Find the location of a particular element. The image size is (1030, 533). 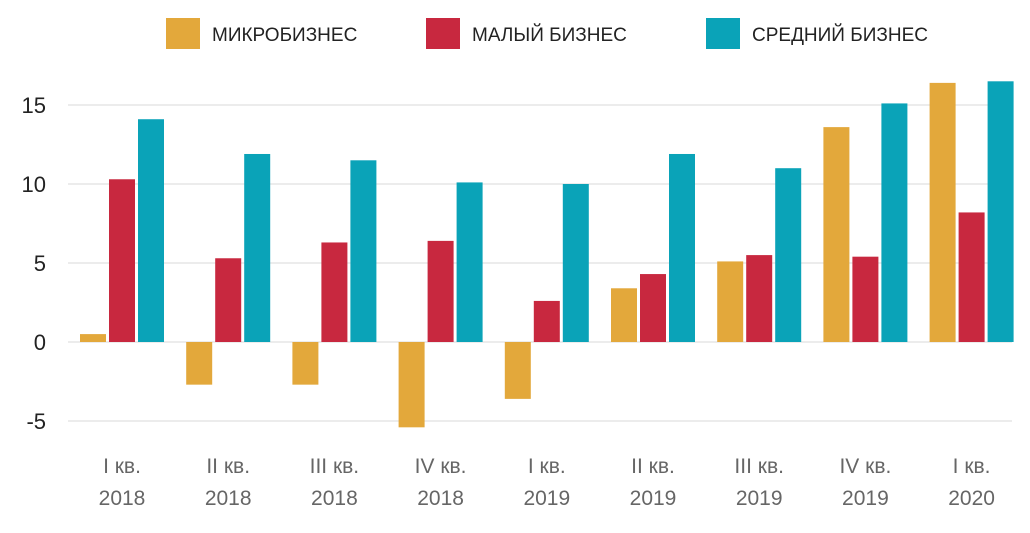

legend-label: СРЕДНИЙ БИЗНЕС is located at coordinates (840, 35).